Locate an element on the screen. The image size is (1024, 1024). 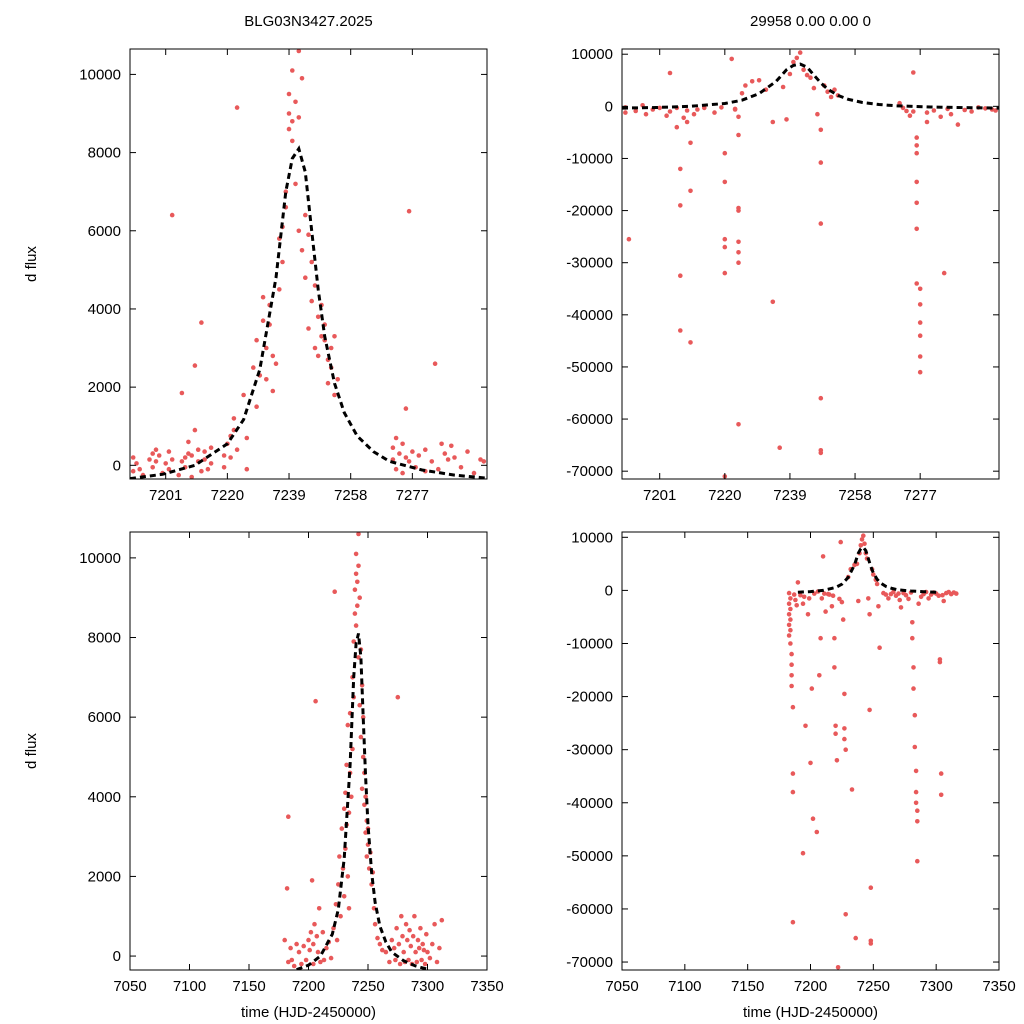
y-tick-label: -20000 is located at coordinates (589, 211).